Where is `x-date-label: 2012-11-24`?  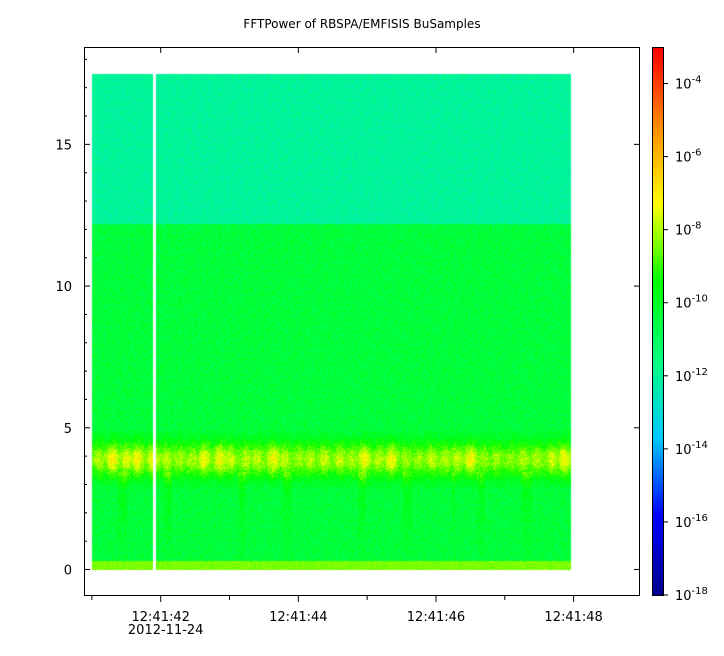
x-date-label: 2012-11-24 is located at coordinates (166, 630).